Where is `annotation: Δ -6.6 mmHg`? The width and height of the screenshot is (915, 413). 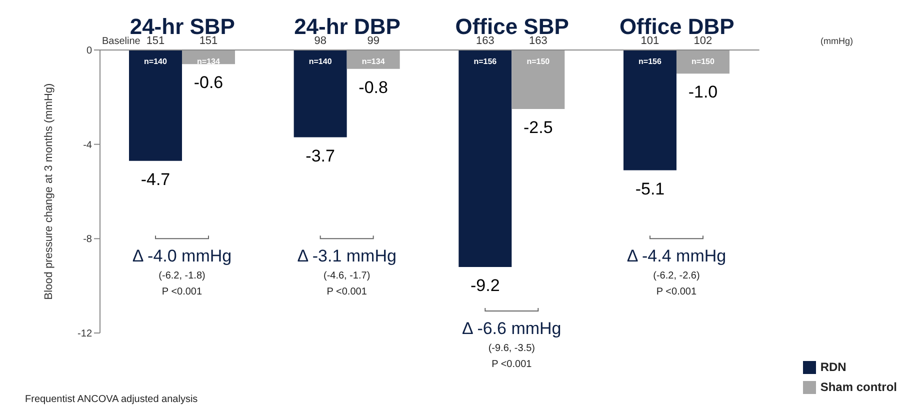
annotation: Δ -6.6 mmHg is located at coordinates (512, 328).